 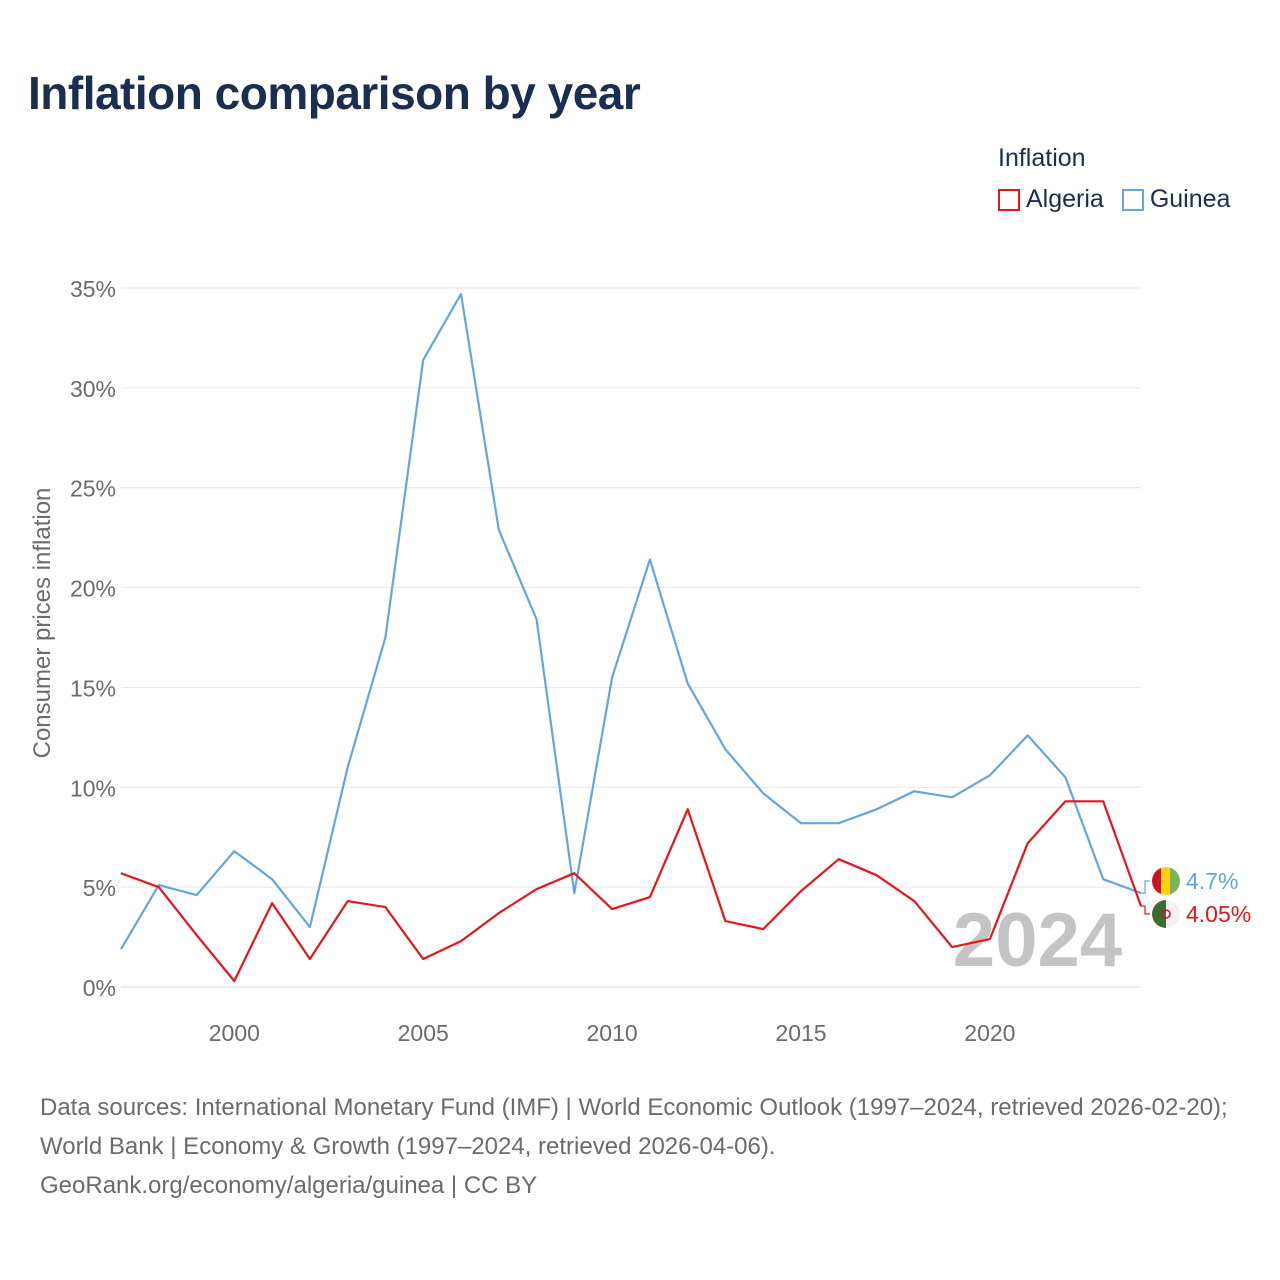 I want to click on y-tick-label: 30%, so click(x=93, y=389).